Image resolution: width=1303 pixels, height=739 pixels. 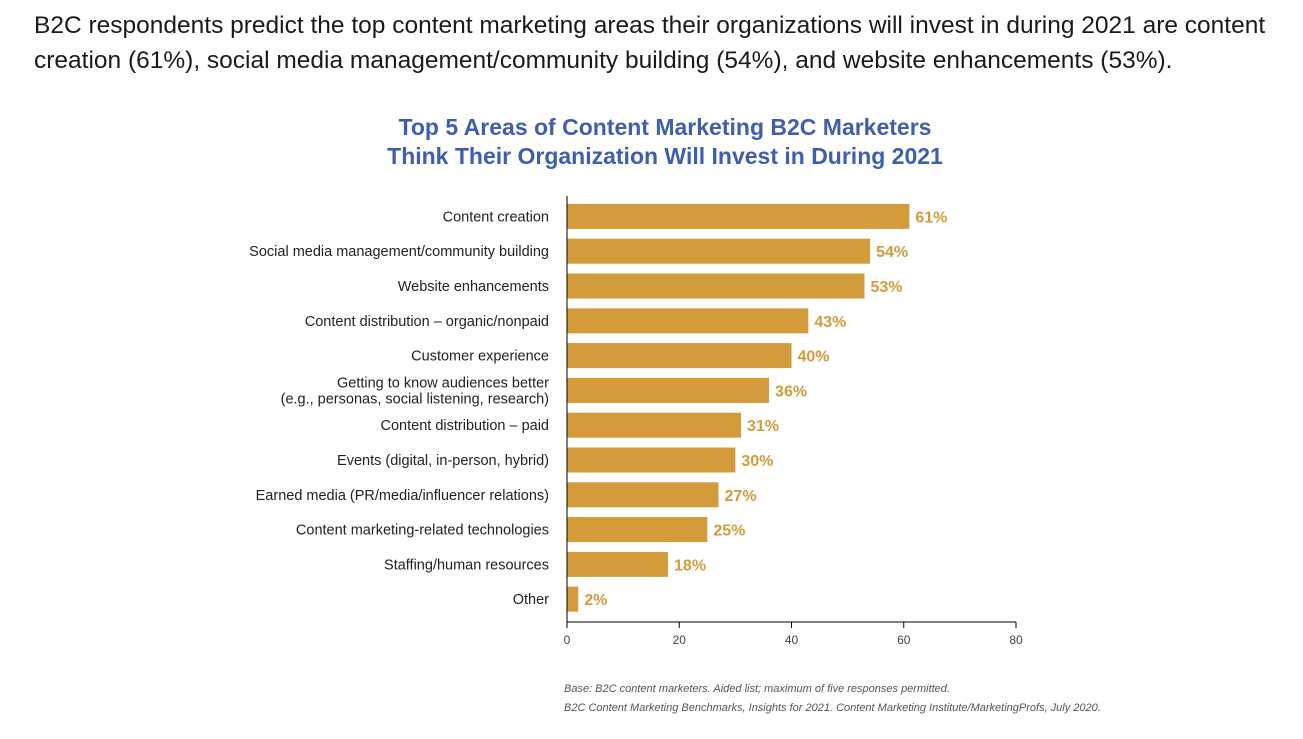 What do you see at coordinates (830, 322) in the screenshot?
I see `value-label: 43%` at bounding box center [830, 322].